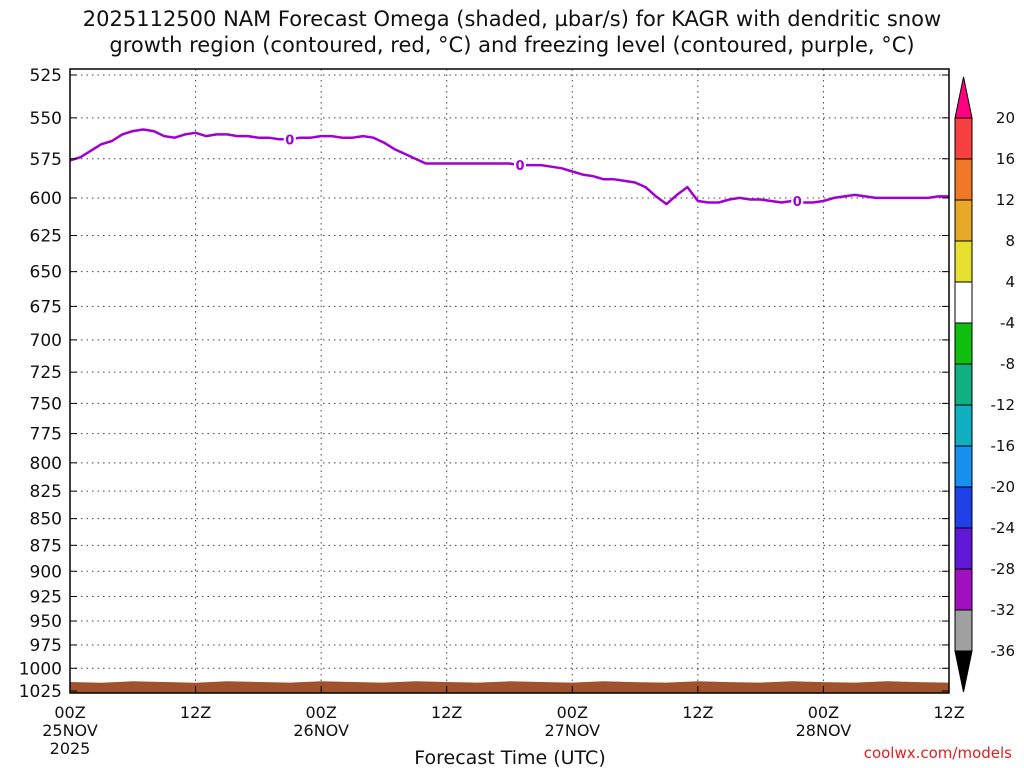 The image size is (1024, 768). What do you see at coordinates (509, 757) in the screenshot?
I see `x-axis-label: Forecast Time (UTC)` at bounding box center [509, 757].